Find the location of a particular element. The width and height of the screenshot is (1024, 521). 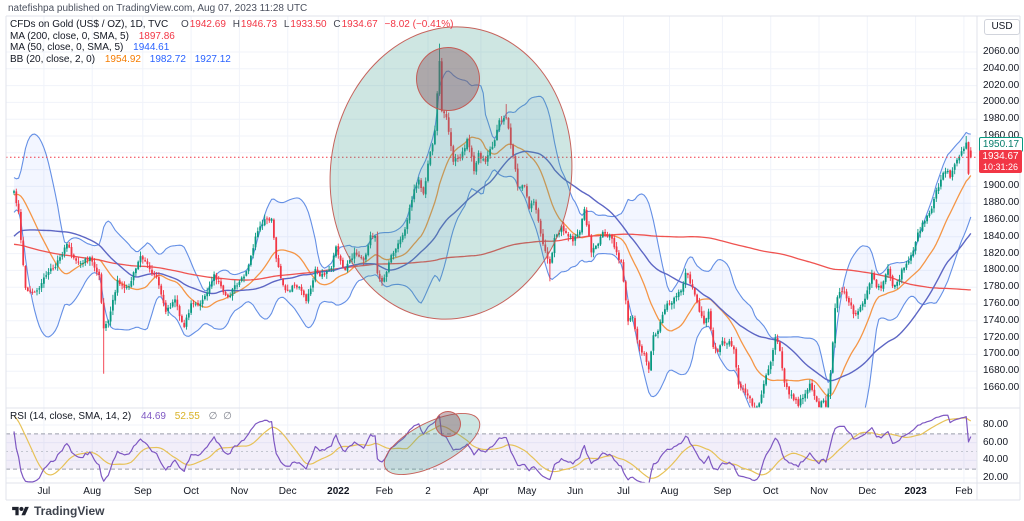

open-value: 1942.69 is located at coordinates (207, 24).